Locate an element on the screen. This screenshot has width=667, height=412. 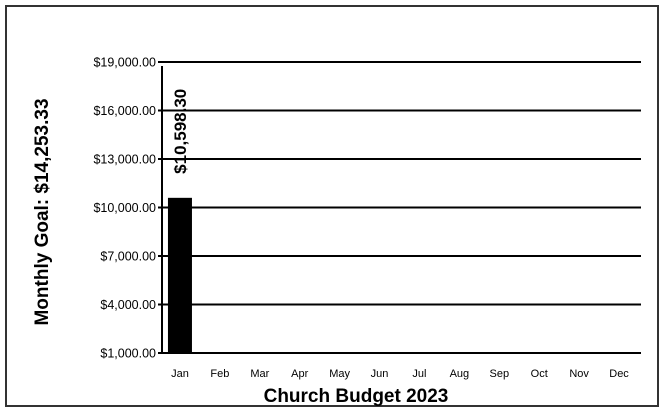
y-tick-label: $16,000.00 is located at coordinates (124, 111).